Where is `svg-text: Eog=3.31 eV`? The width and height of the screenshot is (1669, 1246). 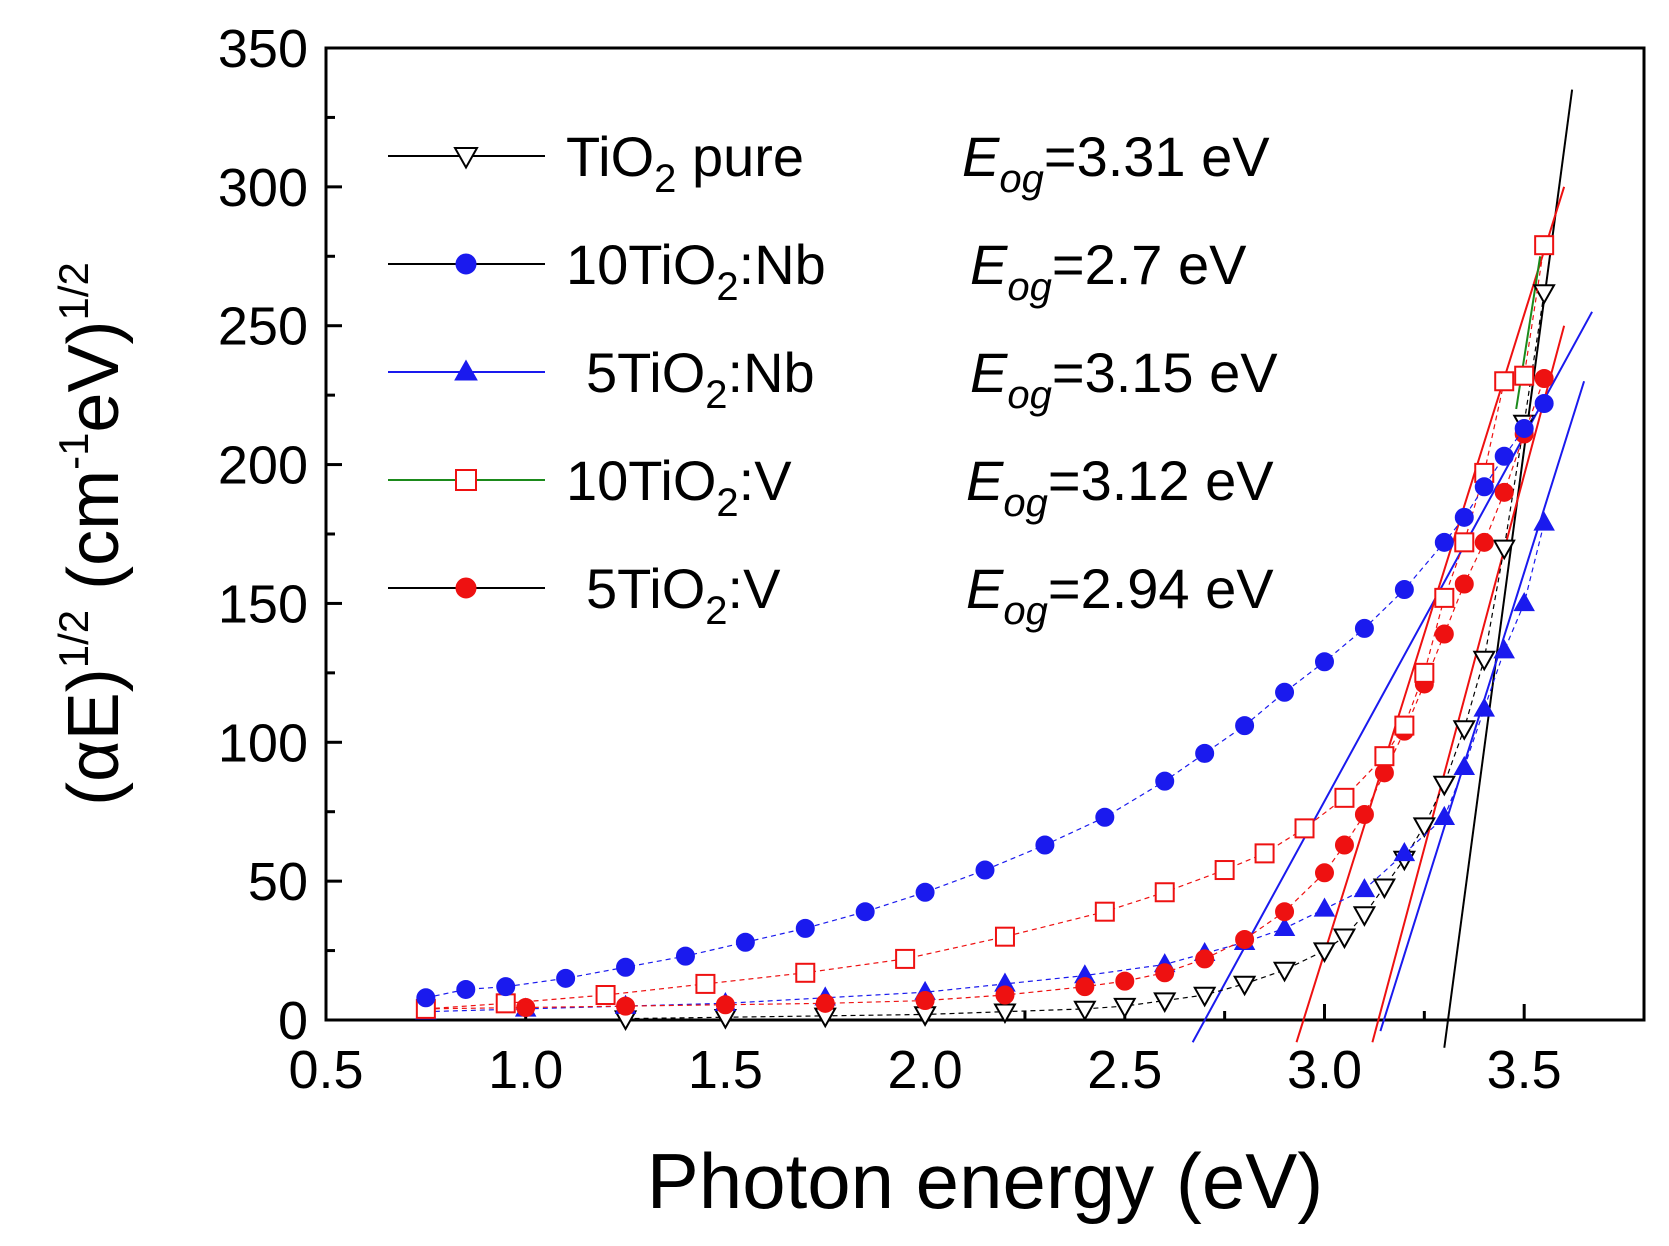
svg-text: Eog=3.31 eV is located at coordinates (1116, 163).